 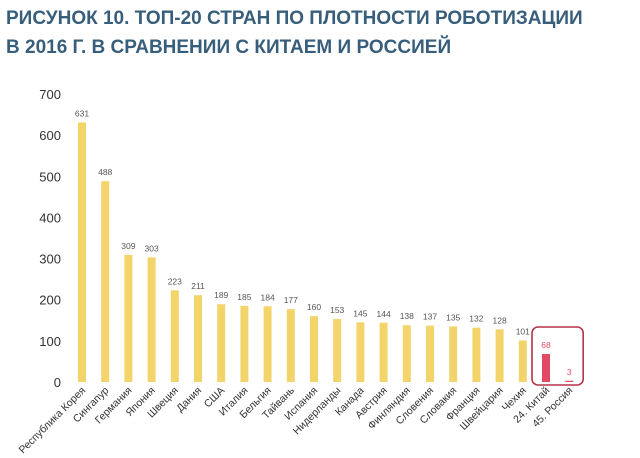 I want to click on value-label: 177, so click(x=291, y=300).